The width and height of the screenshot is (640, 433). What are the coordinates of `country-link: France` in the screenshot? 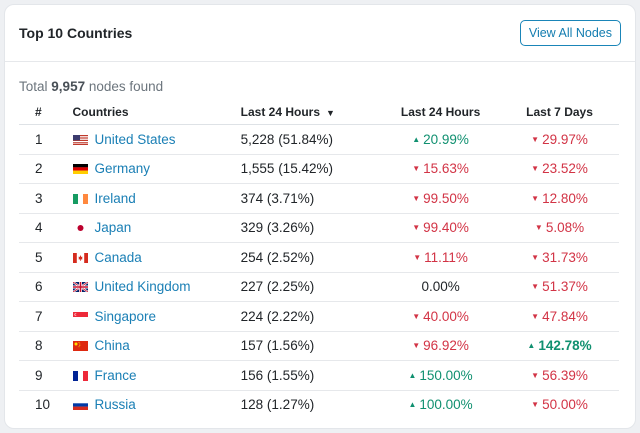 It's located at (115, 375).